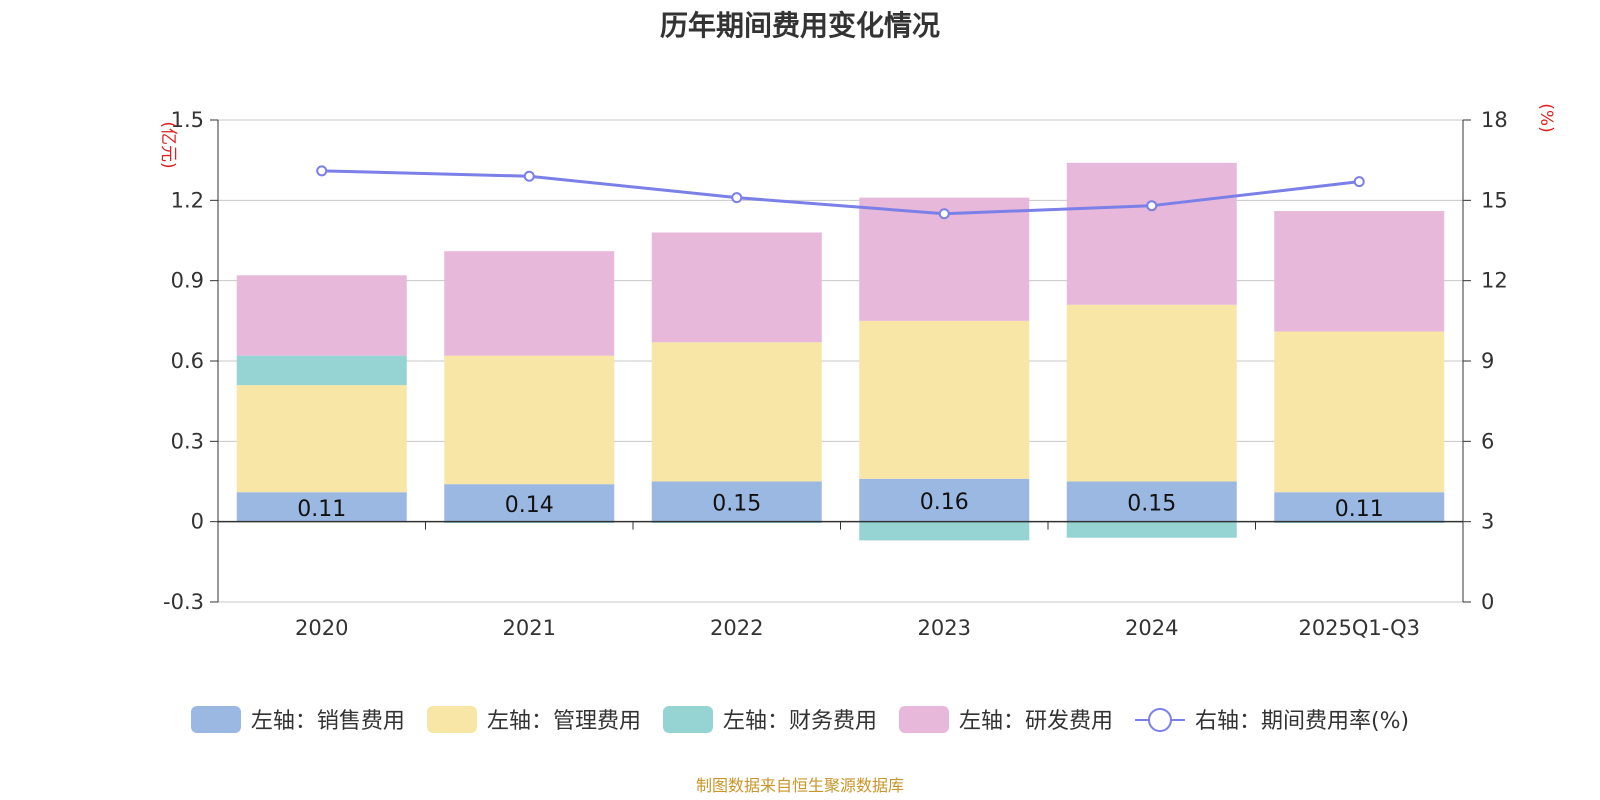 The image size is (1600, 800). I want to click on x-tick-label: 2022, so click(736, 628).